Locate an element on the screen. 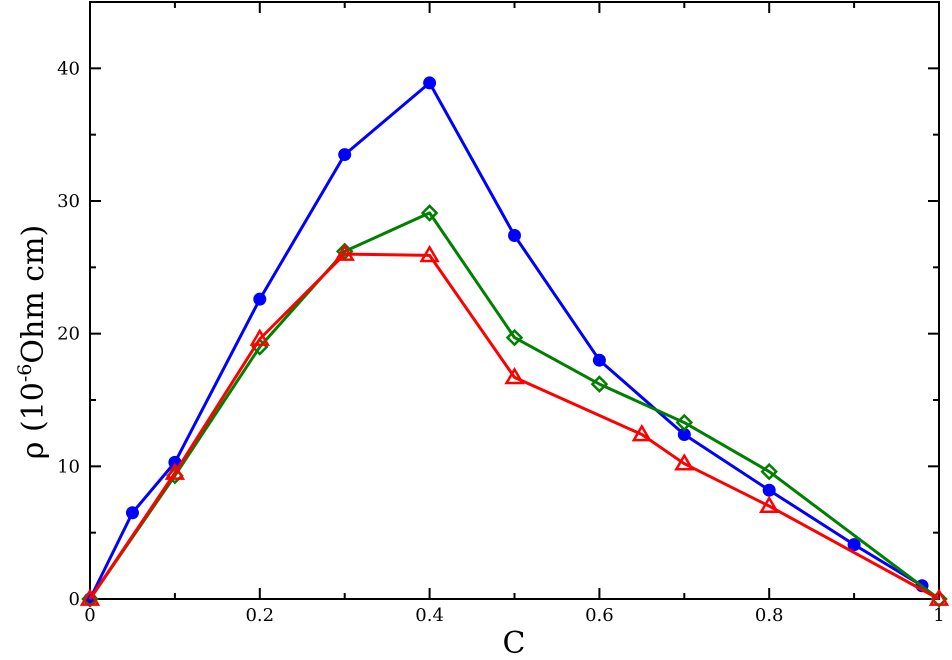 The width and height of the screenshot is (952, 660). x-tick-label: 0.2 is located at coordinates (259, 615).